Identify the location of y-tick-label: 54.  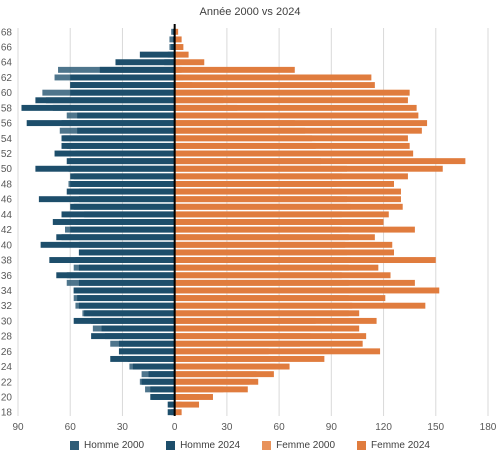
(7, 139).